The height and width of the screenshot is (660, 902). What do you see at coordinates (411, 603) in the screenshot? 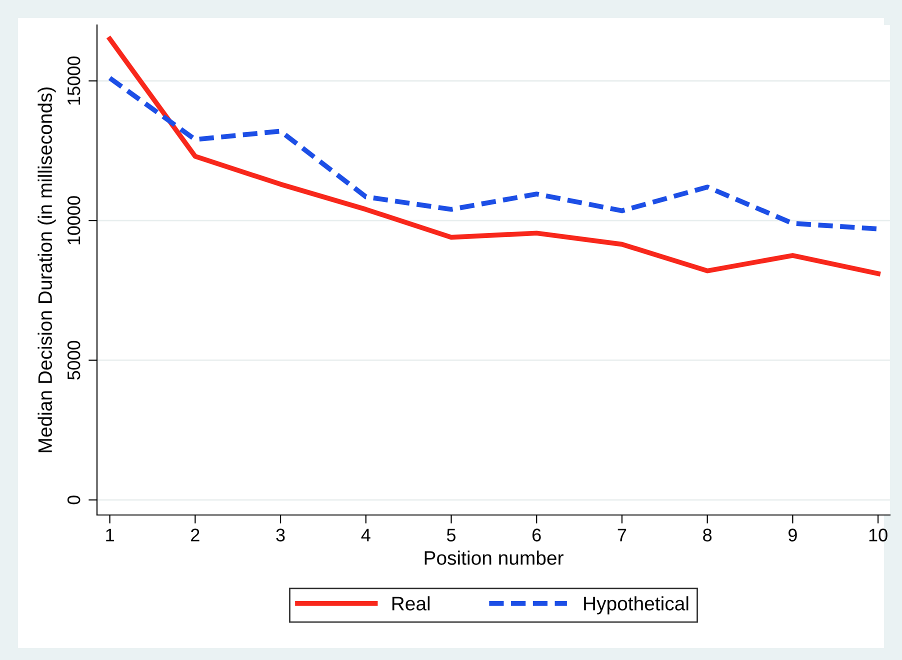
I see `legend-label: Real` at bounding box center [411, 603].